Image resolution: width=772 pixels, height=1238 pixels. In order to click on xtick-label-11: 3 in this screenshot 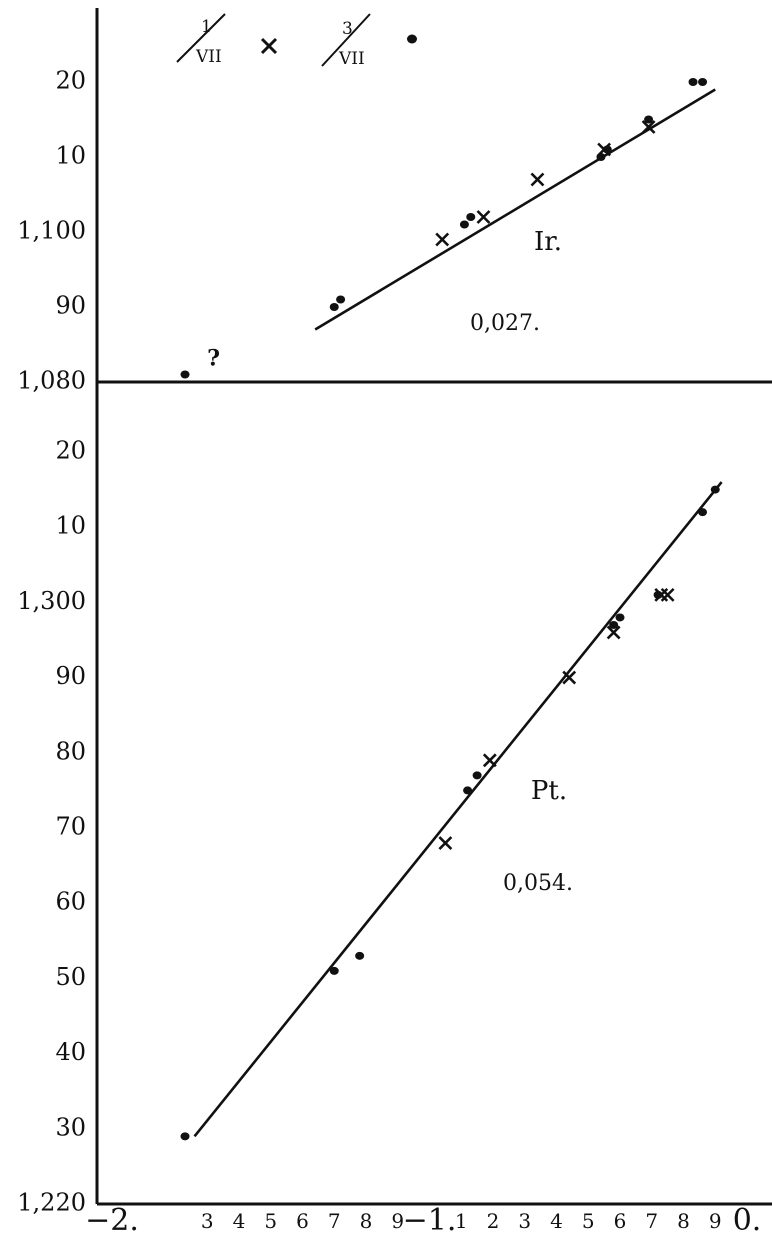, I will do `click(524, 1221)`.